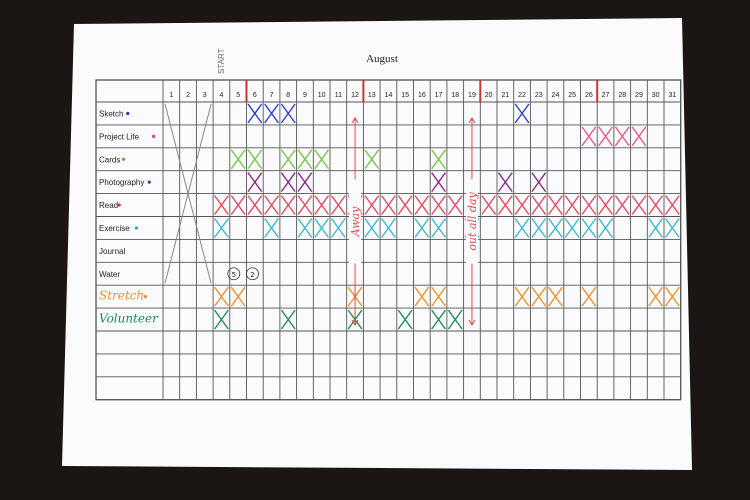 The image size is (750, 500). What do you see at coordinates (111, 113) in the screenshot?
I see `row-label: Sketch` at bounding box center [111, 113].